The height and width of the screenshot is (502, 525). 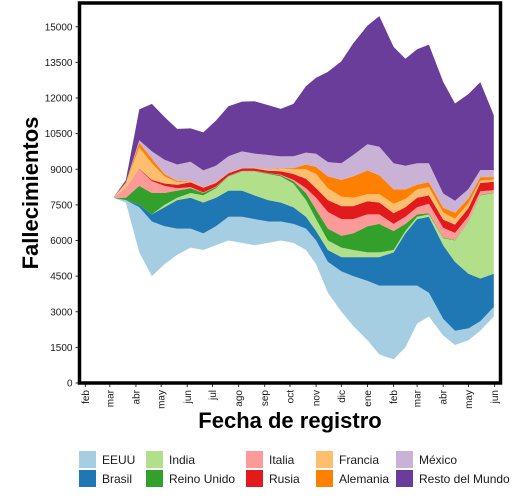 What do you see at coordinates (342, 396) in the screenshot?
I see `x-tick-label: dic` at bounding box center [342, 396].